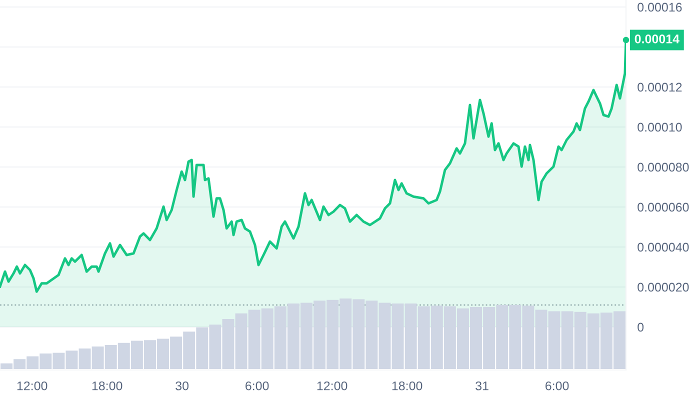  I want to click on y-tick-label: 0.000040, so click(663, 247).